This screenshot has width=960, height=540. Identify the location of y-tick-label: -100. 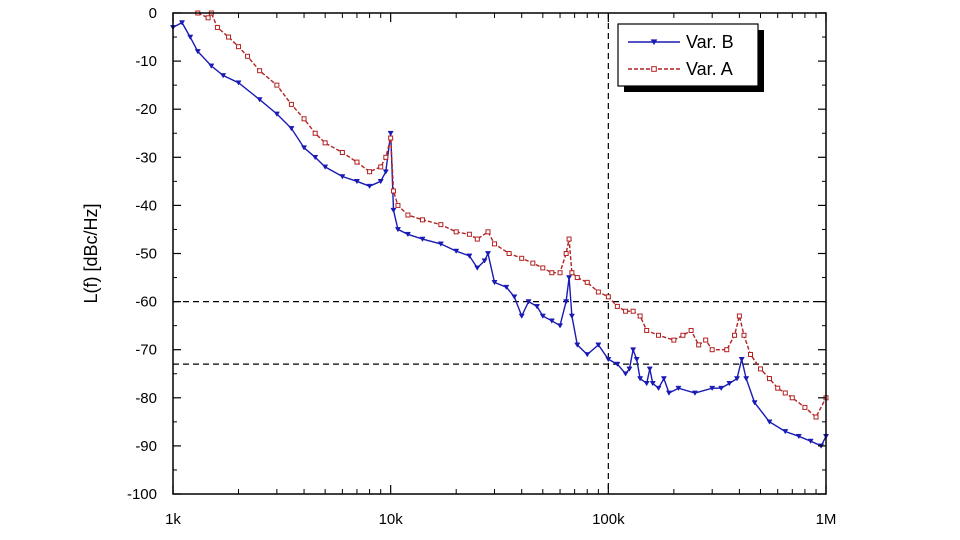
(142, 494).